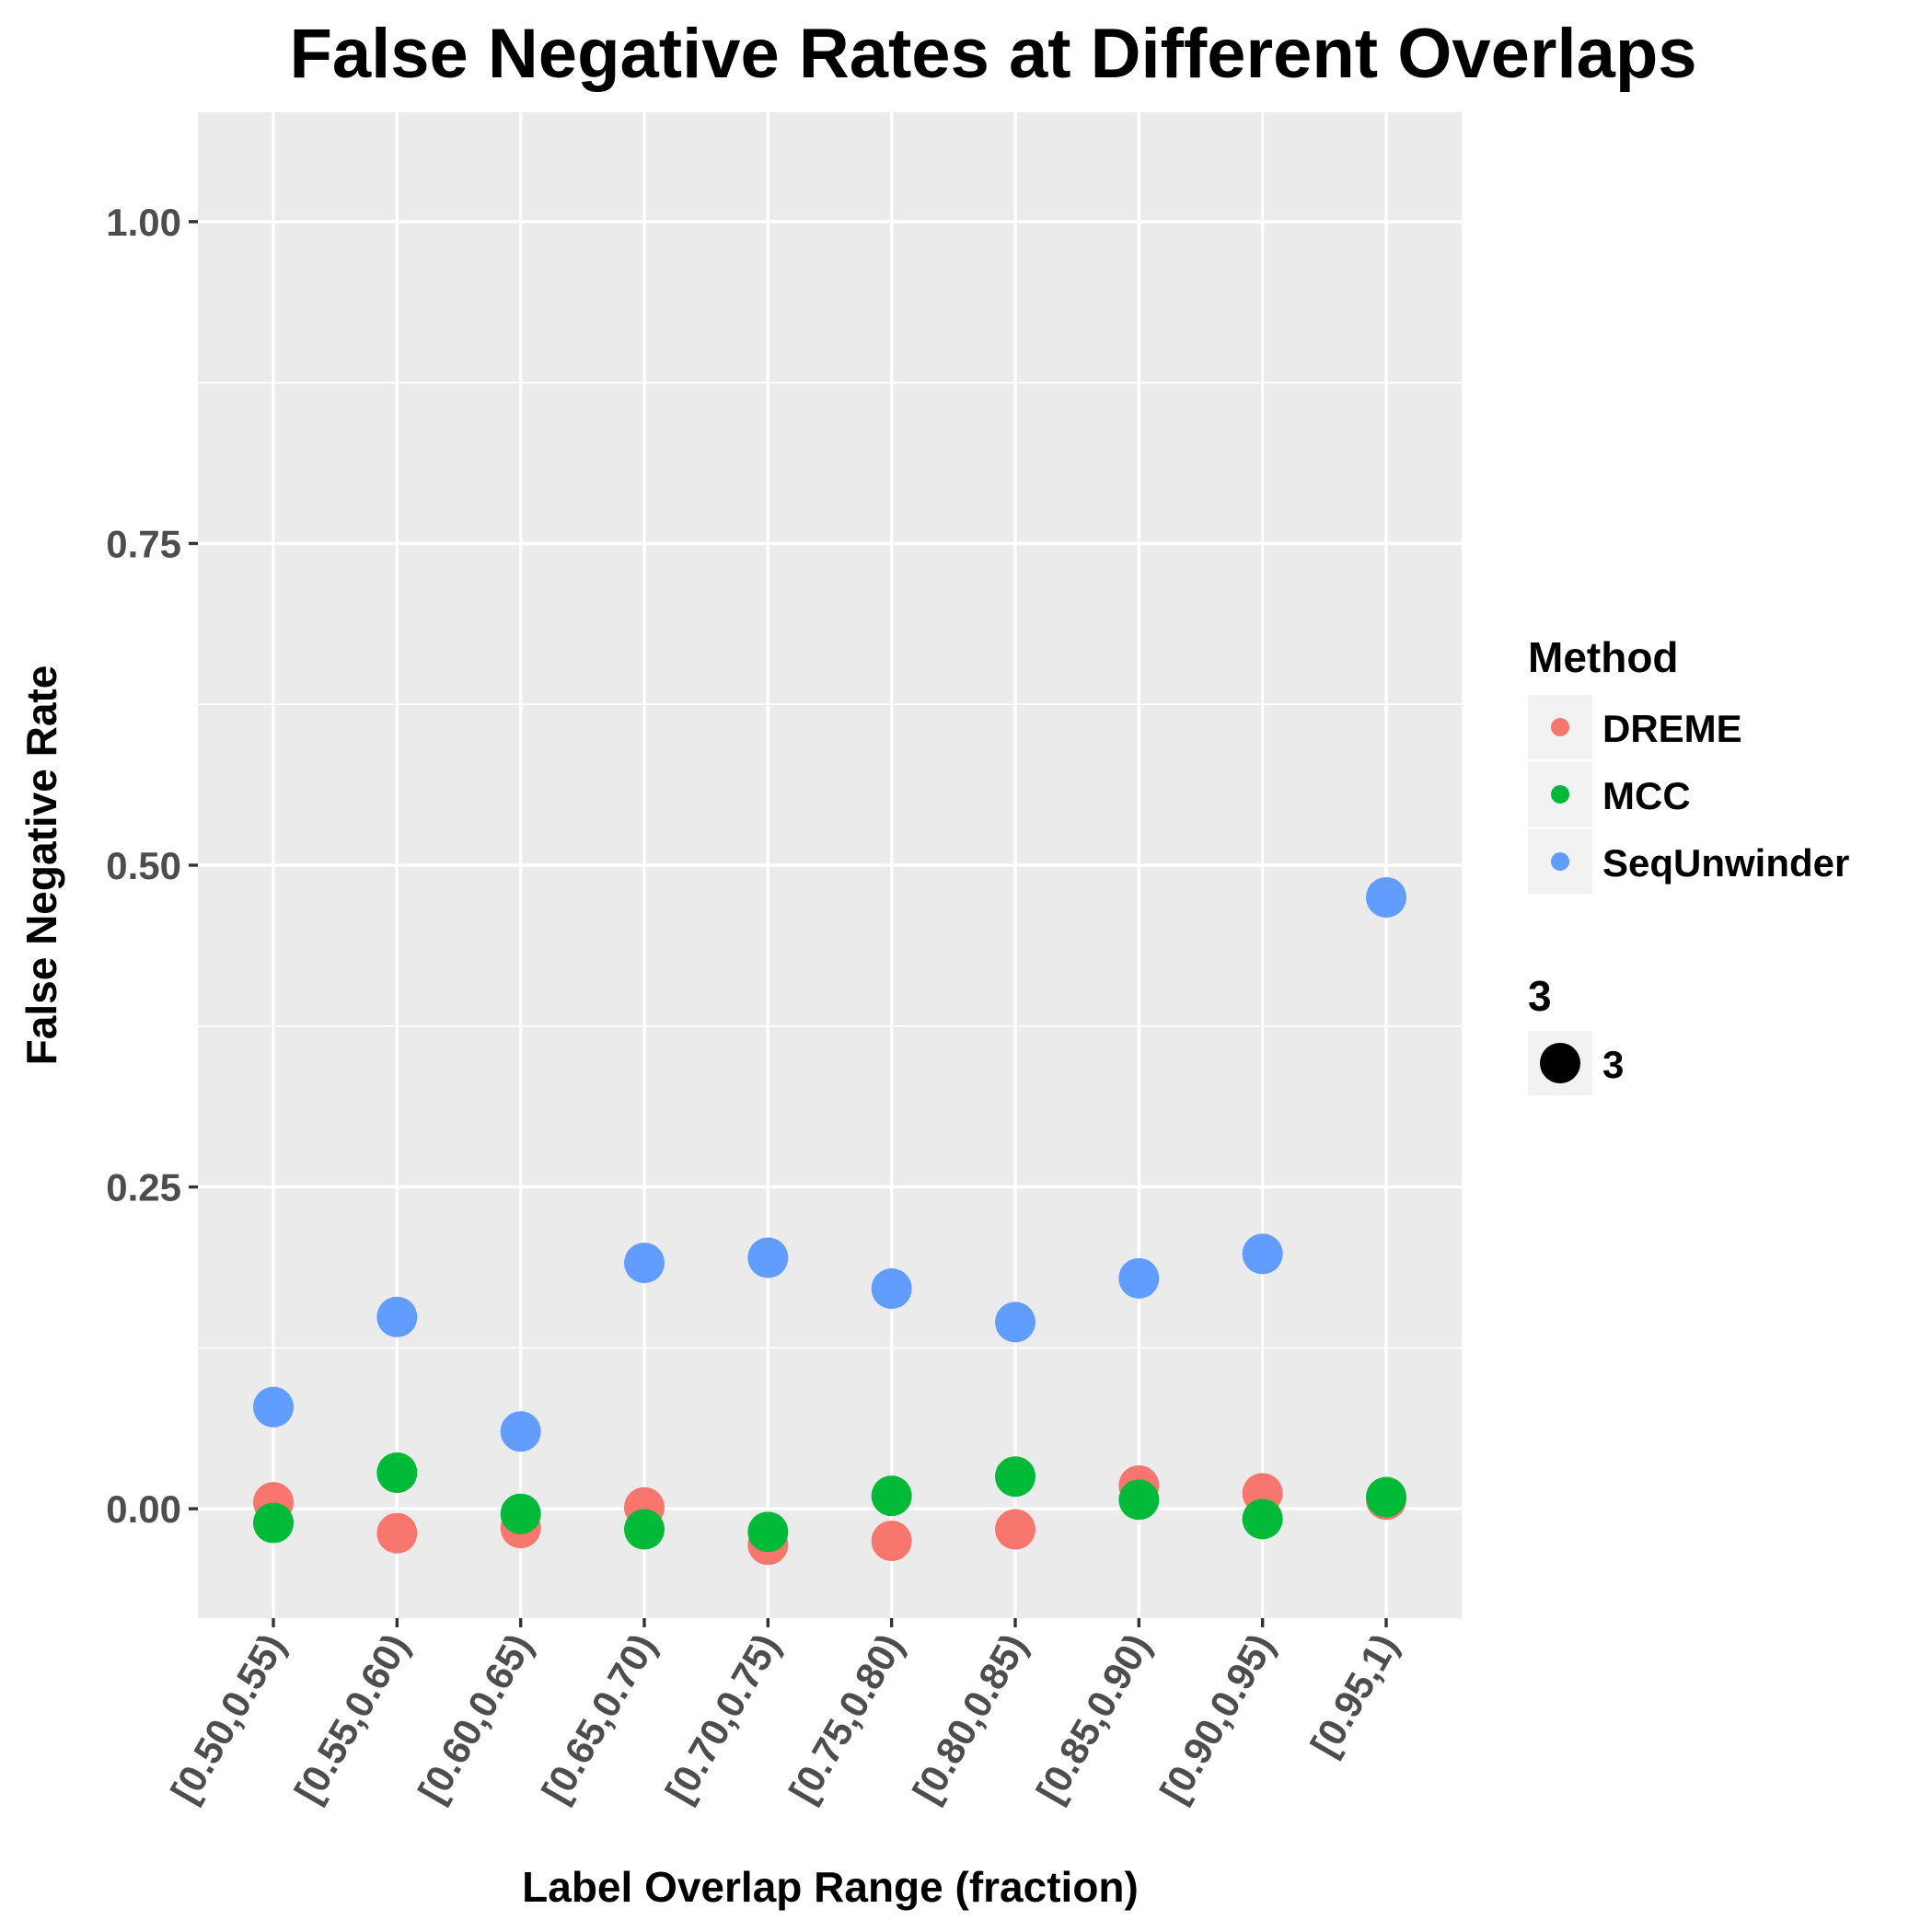 Image resolution: width=1932 pixels, height=1932 pixels. Describe the element at coordinates (830, 1887) in the screenshot. I see `x-axis-title: Label Overlap Range (fraction)` at that location.